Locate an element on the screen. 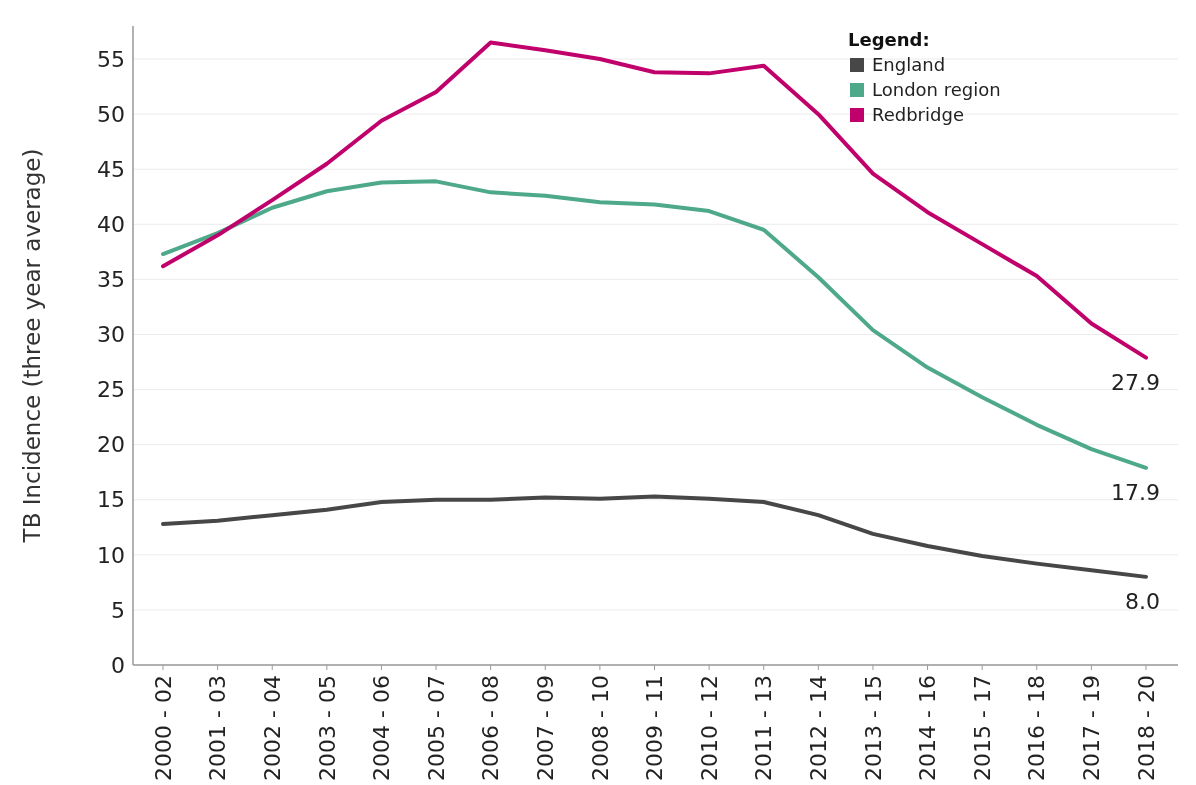 The width and height of the screenshot is (1196, 785). y-tick-label: 45 is located at coordinates (111, 169).